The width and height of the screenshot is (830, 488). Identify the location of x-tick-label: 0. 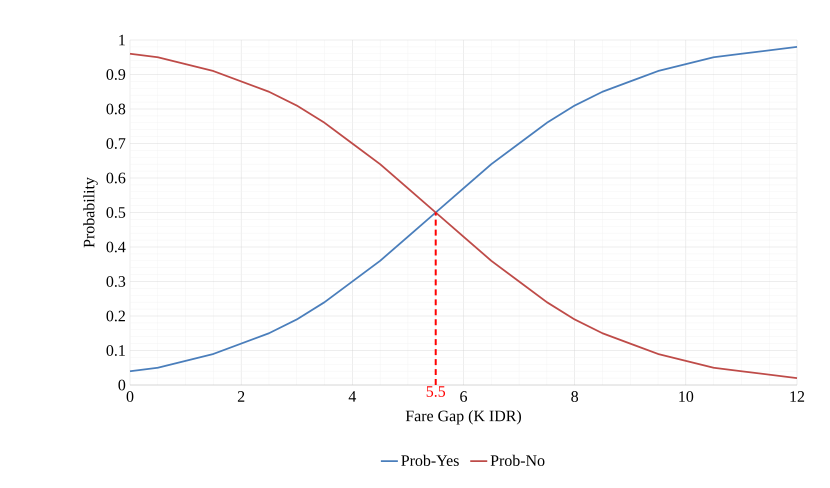
(130, 396).